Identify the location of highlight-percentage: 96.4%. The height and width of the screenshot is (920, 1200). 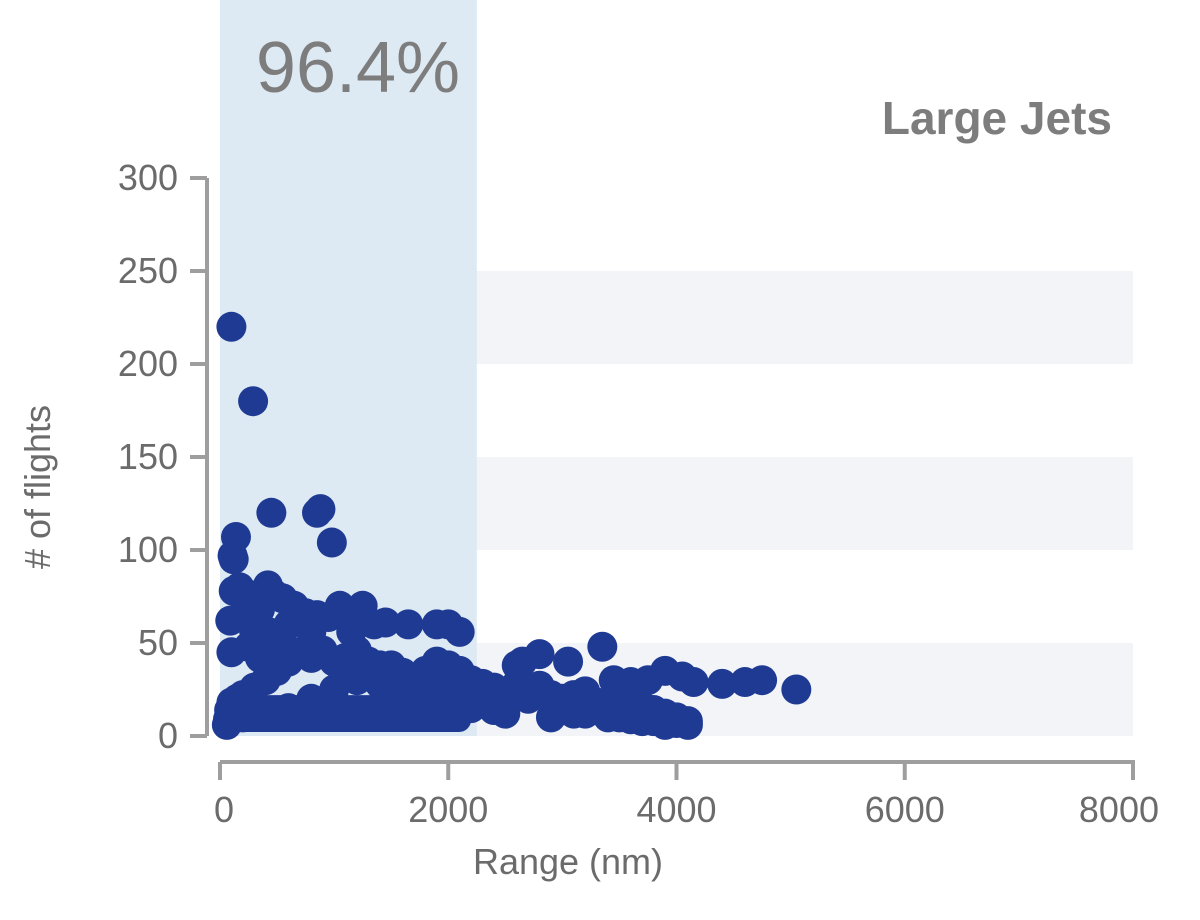
(358, 68).